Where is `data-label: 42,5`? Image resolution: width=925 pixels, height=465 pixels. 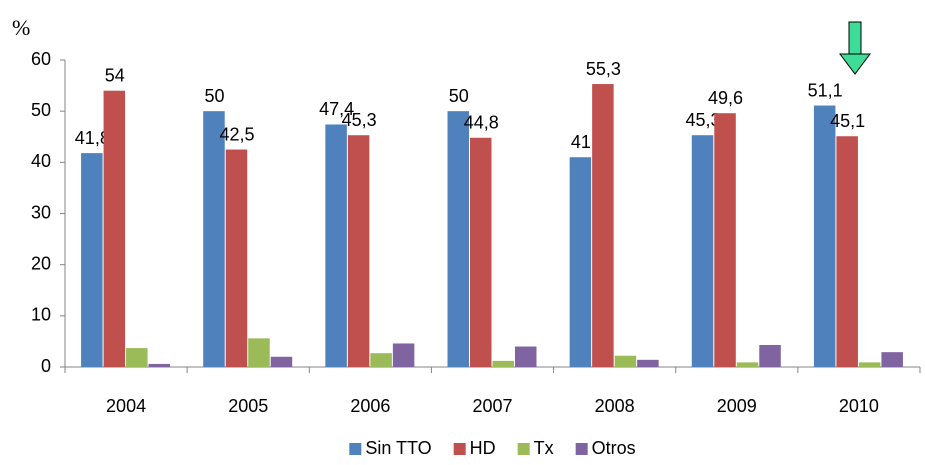 data-label: 42,5 is located at coordinates (236, 134).